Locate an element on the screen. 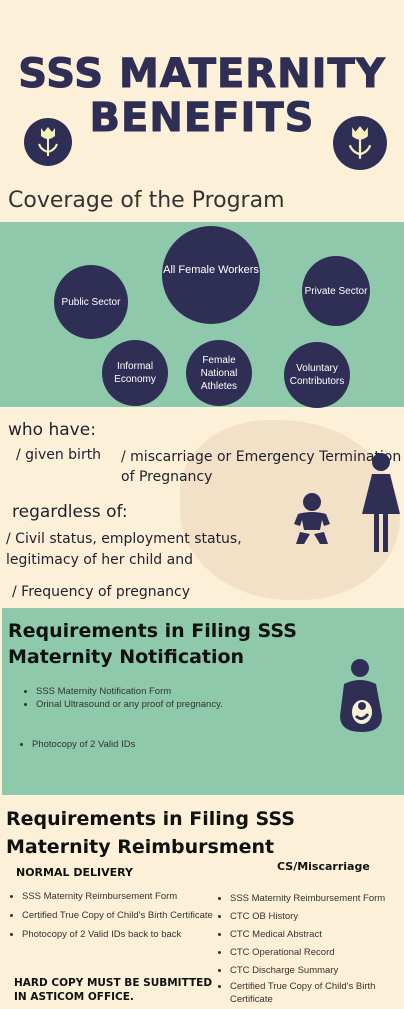 The image size is (404, 1009). coverage-circle-public-sector: Public Sector is located at coordinates (91, 302).